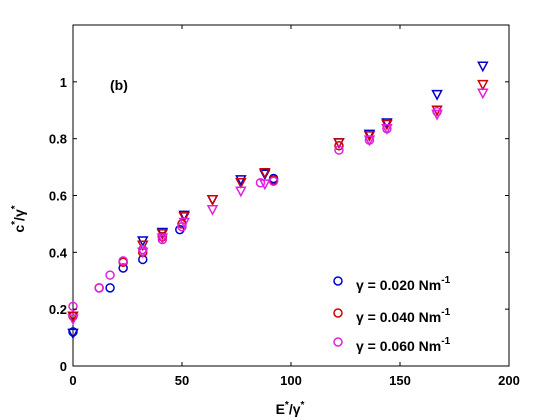 Image resolution: width=560 pixels, height=420 pixels. Describe the element at coordinates (15, 223) in the screenshot. I see `y-axis-title-sup1: *` at that location.